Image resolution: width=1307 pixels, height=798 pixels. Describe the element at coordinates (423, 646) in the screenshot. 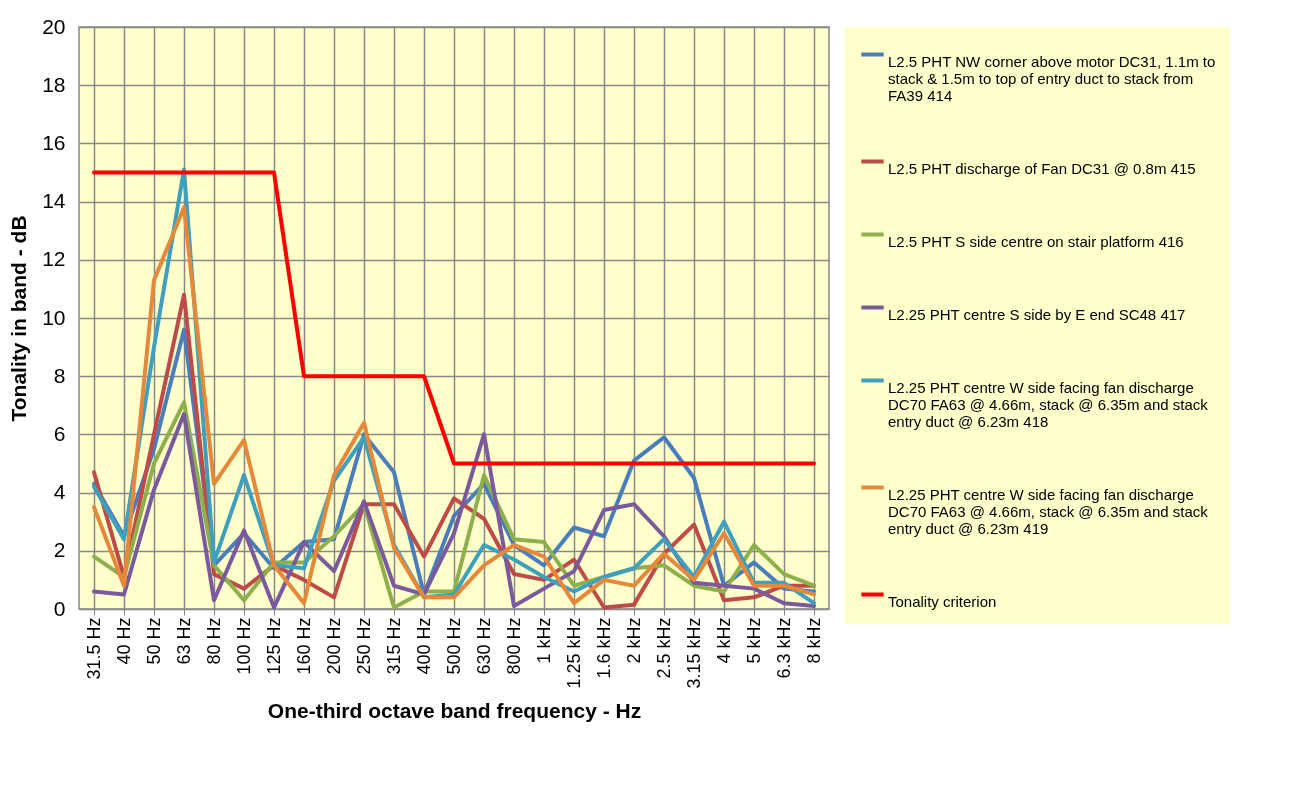

I see `x-tick-label: 400 Hz` at that location.